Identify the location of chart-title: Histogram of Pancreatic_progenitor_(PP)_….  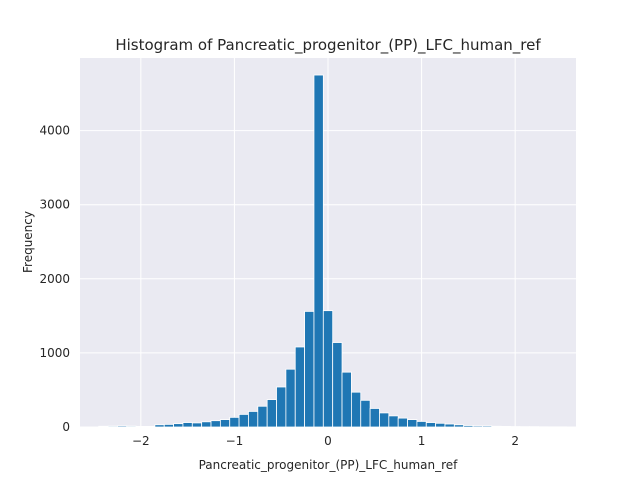
(328, 45).